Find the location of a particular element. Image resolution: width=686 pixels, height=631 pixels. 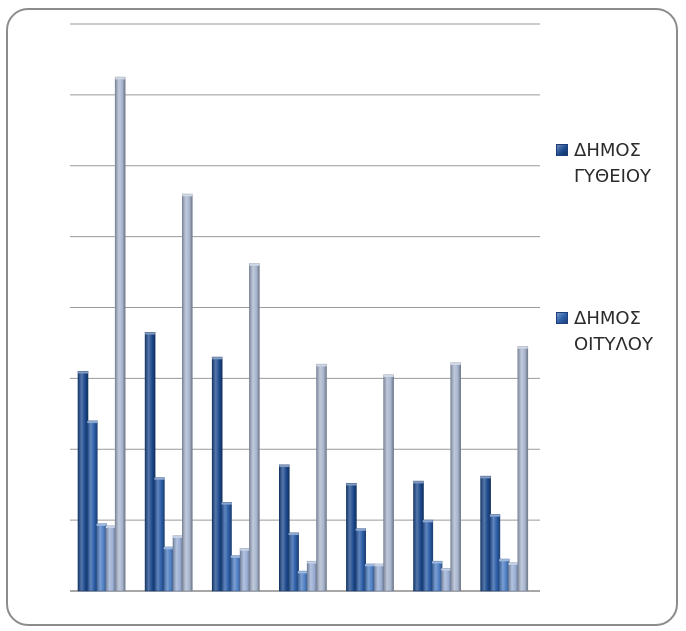

bar-cap-s4-c4 is located at coordinates (388, 376).